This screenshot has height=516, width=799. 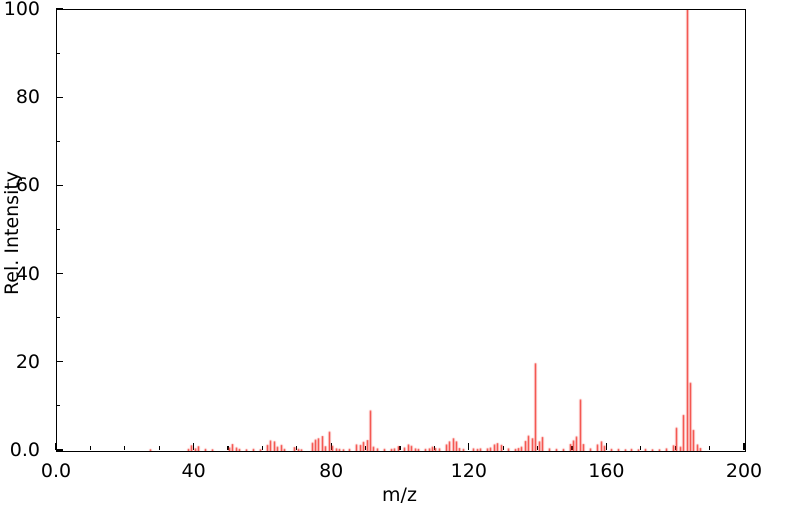 I want to click on y-axis-label: Rel. Intensity, so click(x=12, y=233).